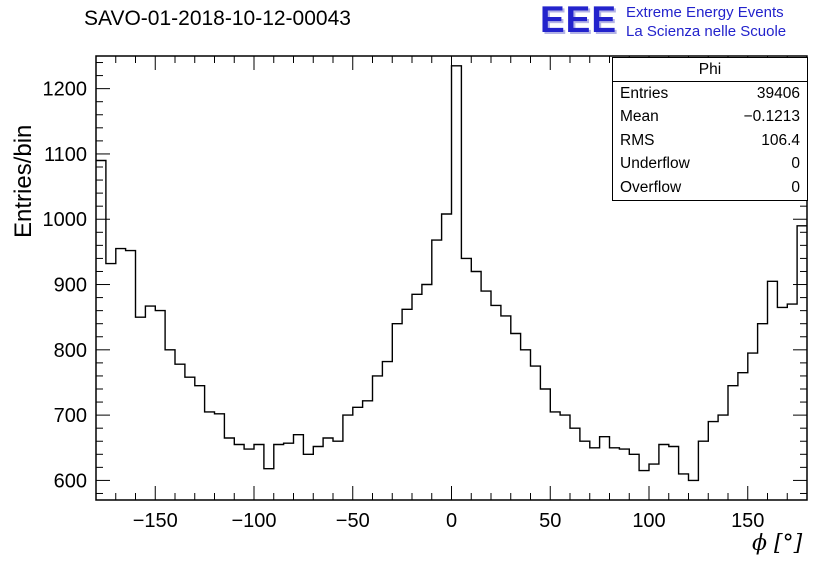 The height and width of the screenshot is (572, 836). I want to click on stats-row-mean: Mean −0.1213, so click(710, 118).